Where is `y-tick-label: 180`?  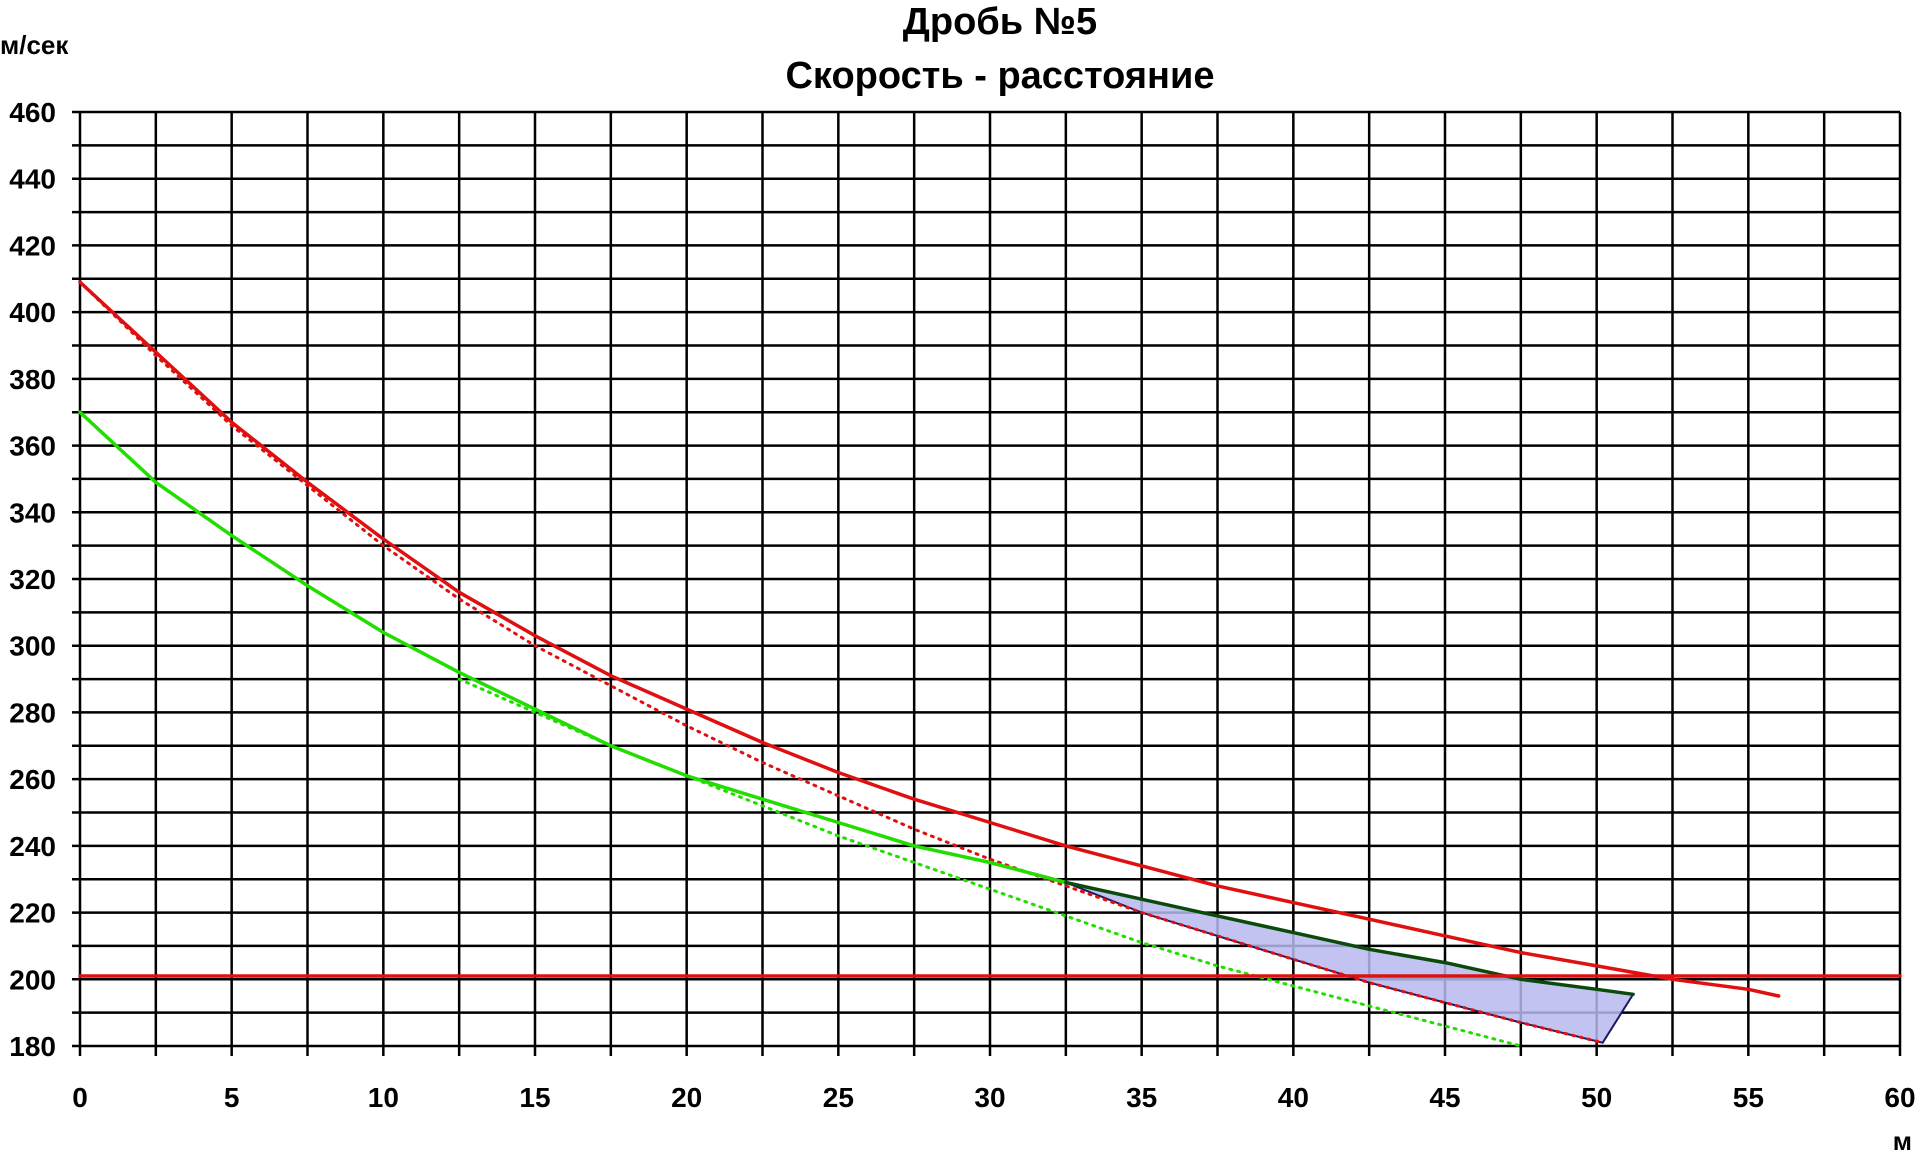 y-tick-label: 180 is located at coordinates (32, 1046).